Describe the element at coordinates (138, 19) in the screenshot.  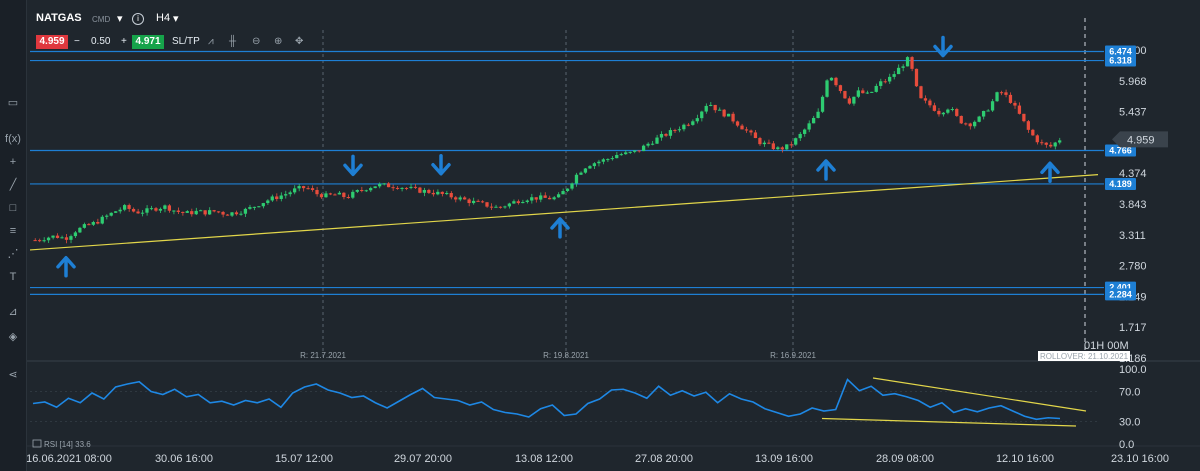
I see `info-icon: i` at that location.